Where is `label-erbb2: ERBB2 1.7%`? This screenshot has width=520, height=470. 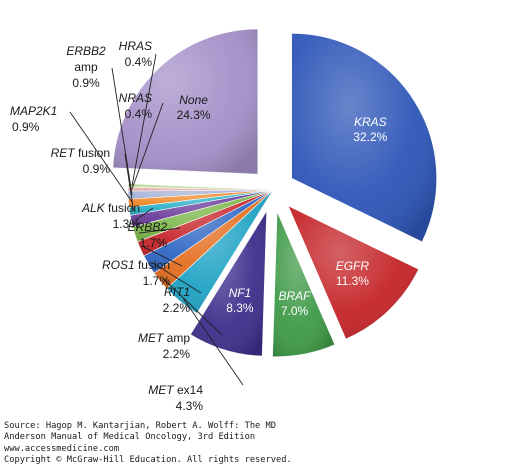
label-erbb2: ERBB2 1.7% is located at coordinates (148, 235).